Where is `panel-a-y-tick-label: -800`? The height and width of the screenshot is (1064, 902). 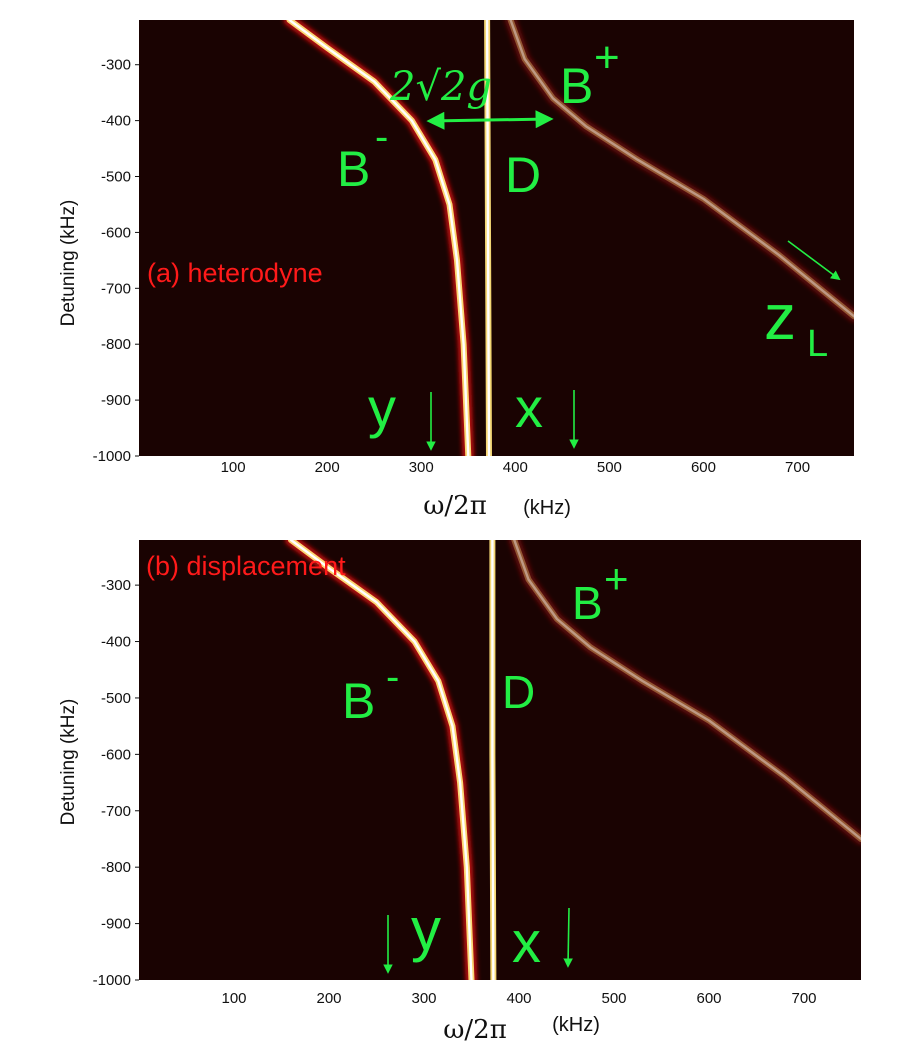
panel-a-y-tick-label: -800 is located at coordinates (116, 344).